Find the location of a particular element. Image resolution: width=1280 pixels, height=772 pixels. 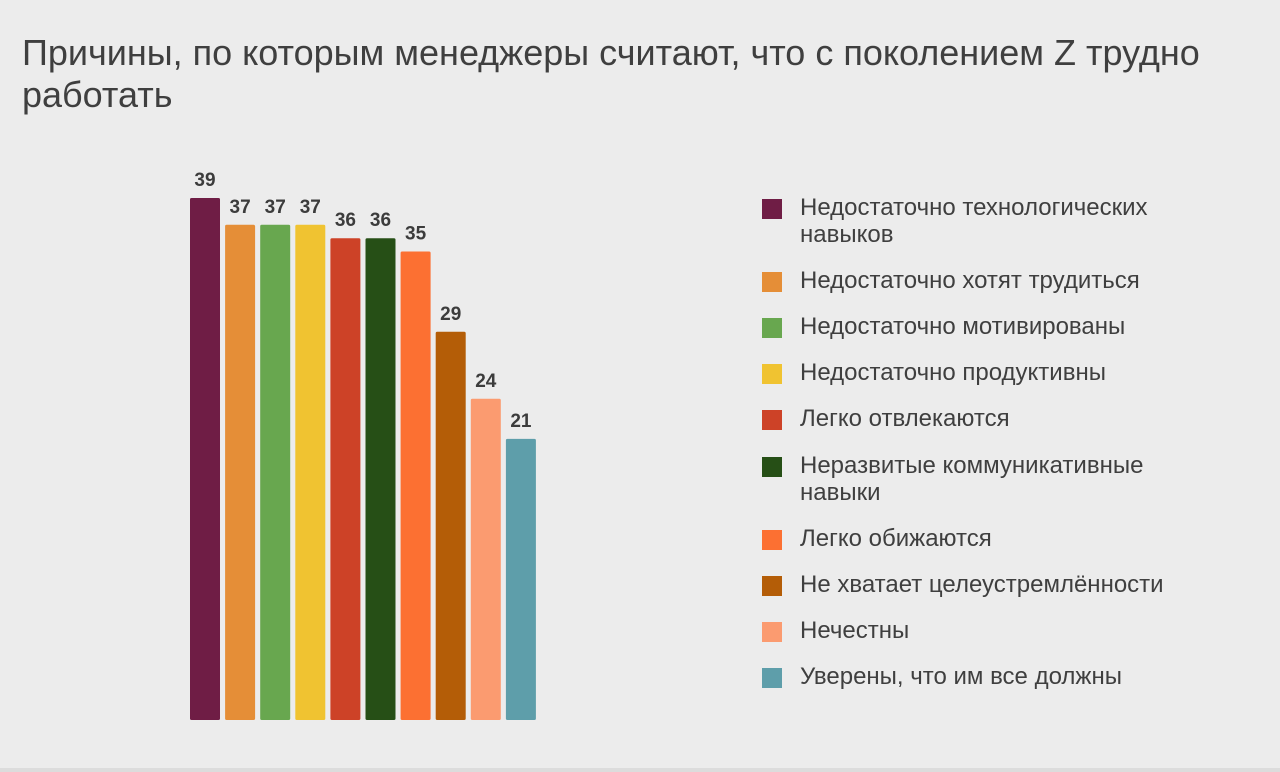

legend-label: Неразвитые коммуникативные навыки is located at coordinates (972, 479).